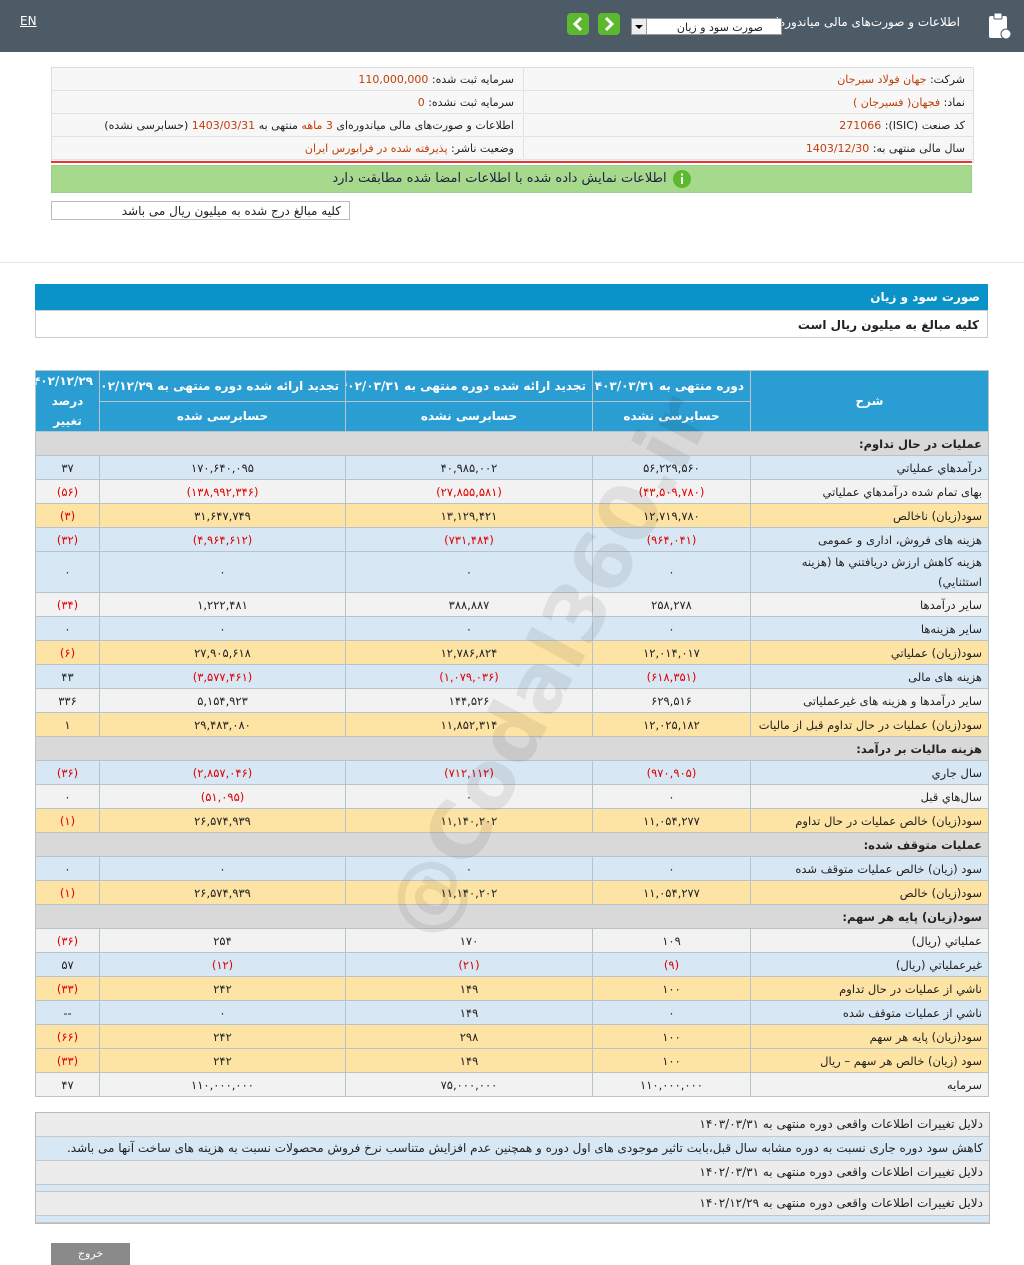 The height and width of the screenshot is (1265, 1024). Describe the element at coordinates (469, 724) in the screenshot. I see `cell-value: ۱۱,۸۵۲,۳۱۴` at that location.